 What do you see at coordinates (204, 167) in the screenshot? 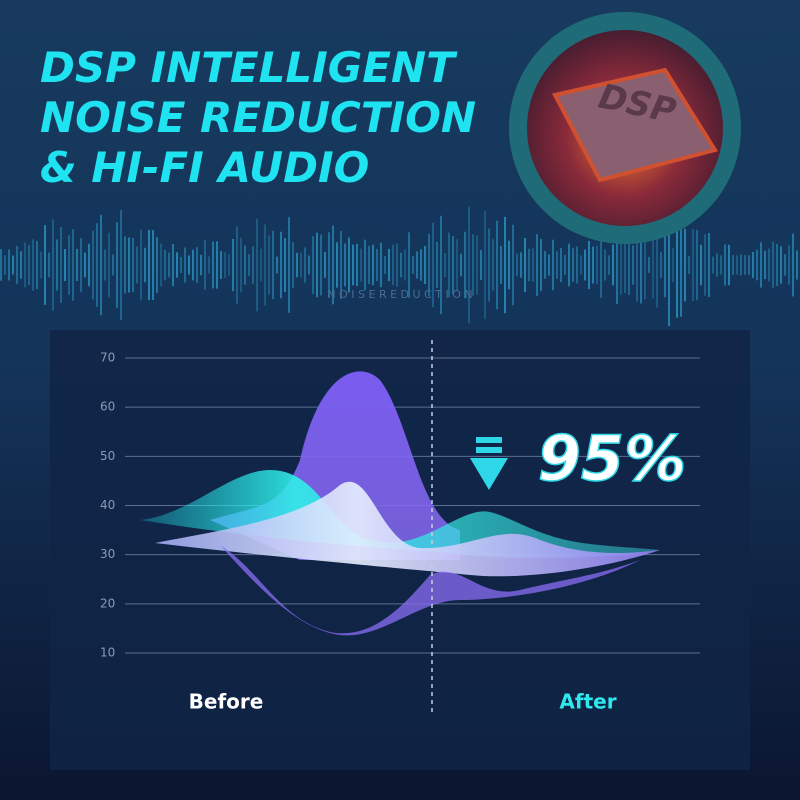
I see `title-line: & HI-FI AUDIO` at bounding box center [204, 167].